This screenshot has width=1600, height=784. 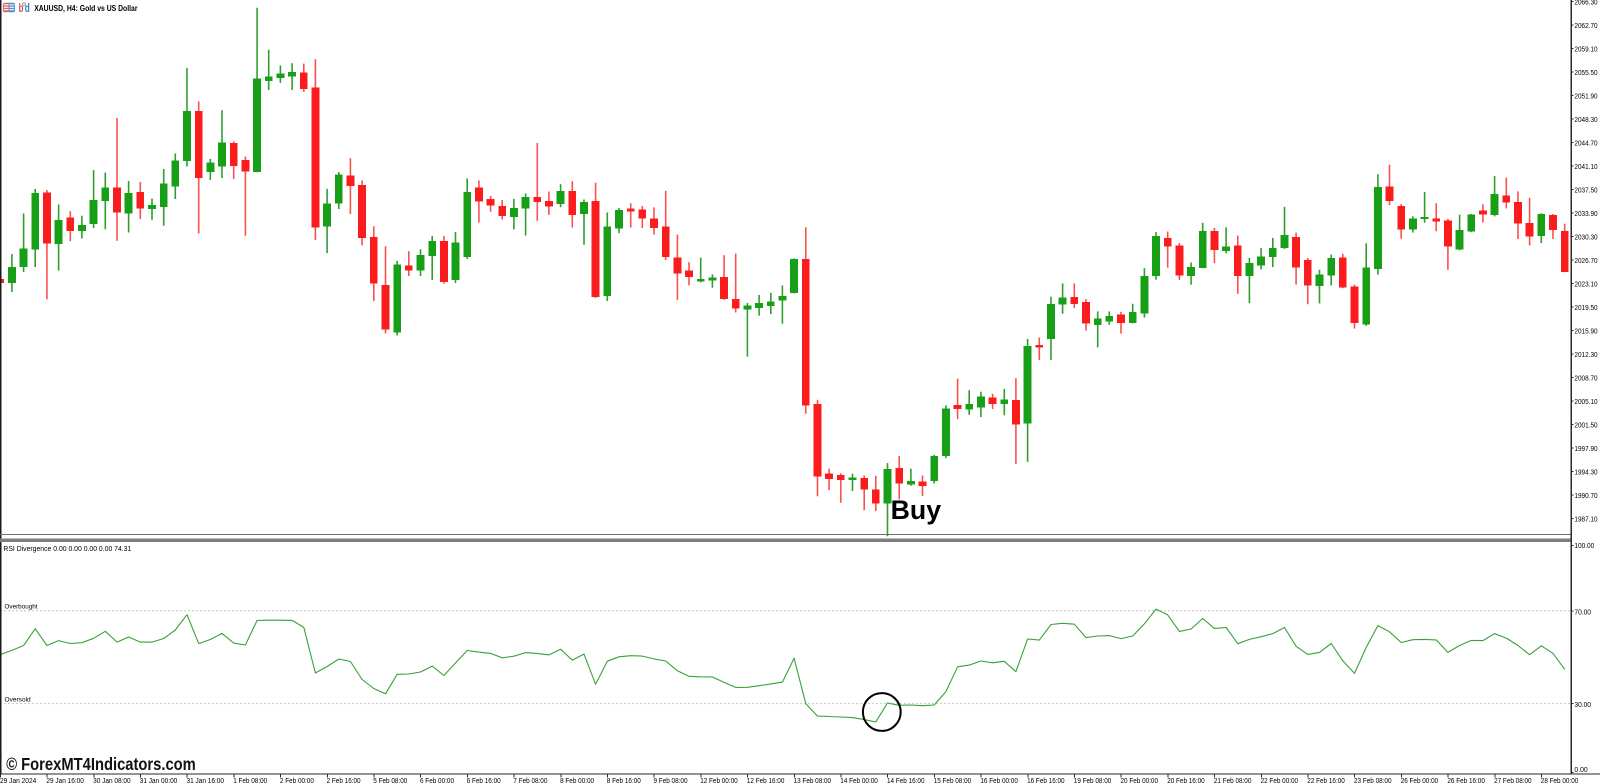 What do you see at coordinates (1585, 143) in the screenshot?
I see `svg-text: 2044.70` at bounding box center [1585, 143].